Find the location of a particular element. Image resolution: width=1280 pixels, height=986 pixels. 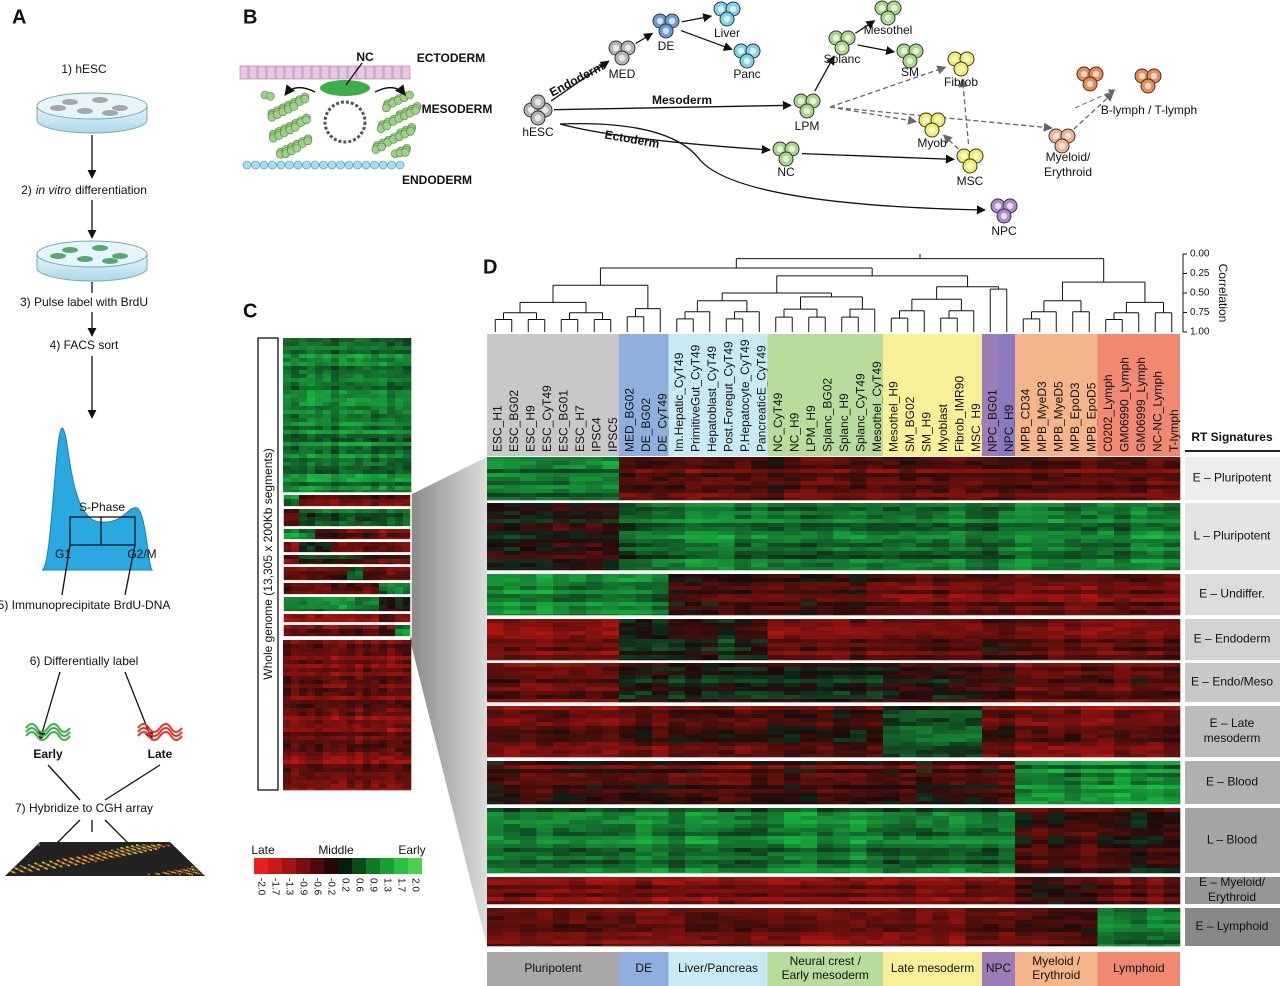

scale-tick-label: -0.9 is located at coordinates (302, 887).